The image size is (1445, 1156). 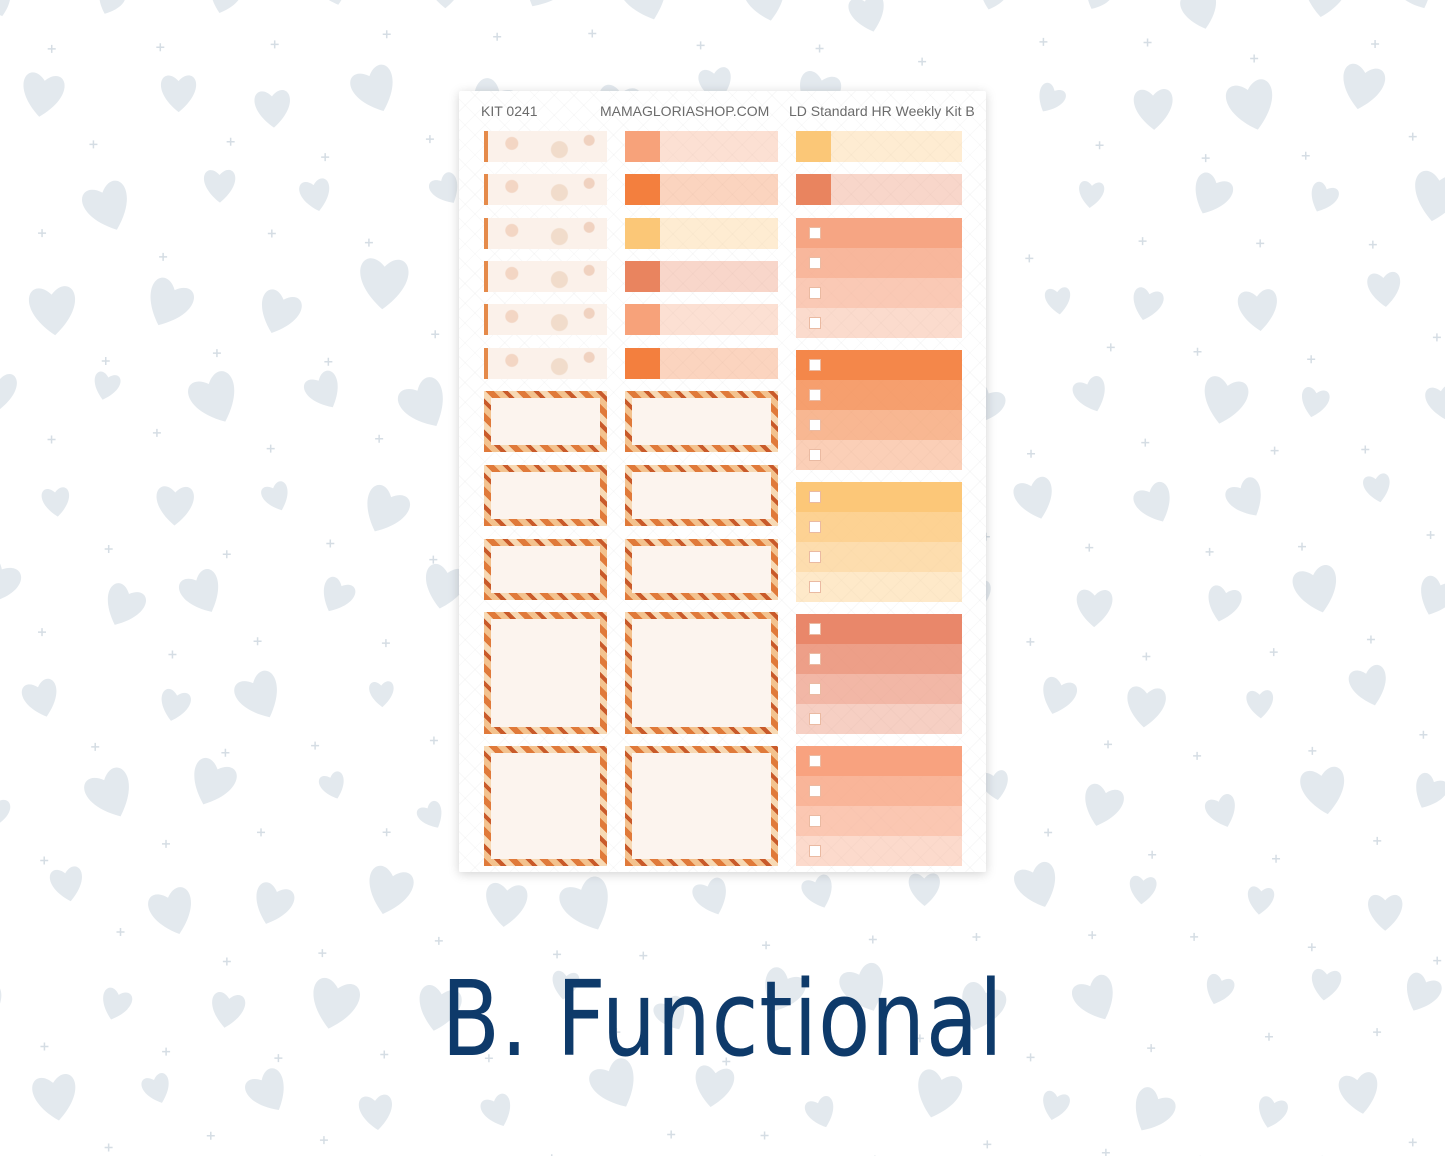 What do you see at coordinates (882, 111) in the screenshot?
I see `kit-name: LD Standard HR Weekly Kit B` at bounding box center [882, 111].